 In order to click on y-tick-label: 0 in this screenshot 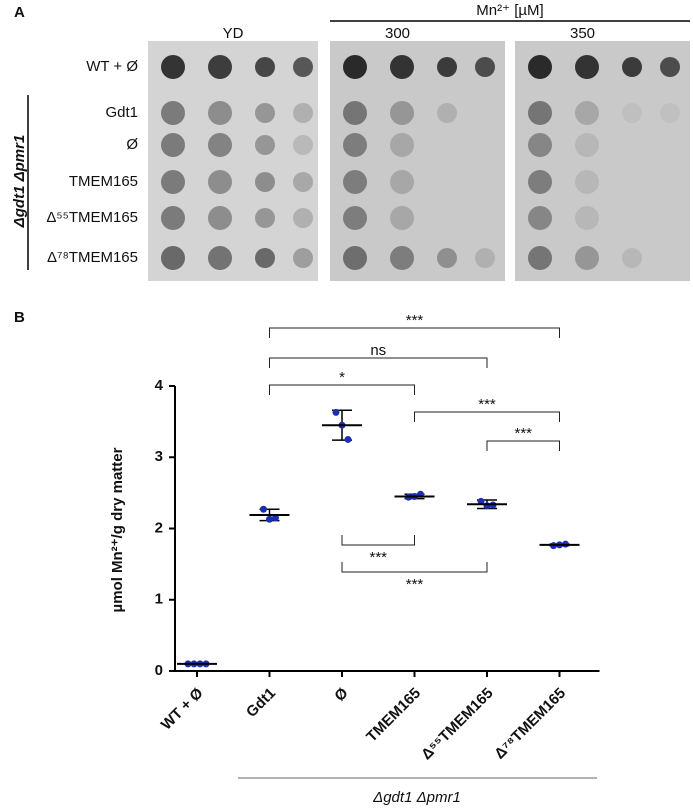, I will do `click(159, 670)`.